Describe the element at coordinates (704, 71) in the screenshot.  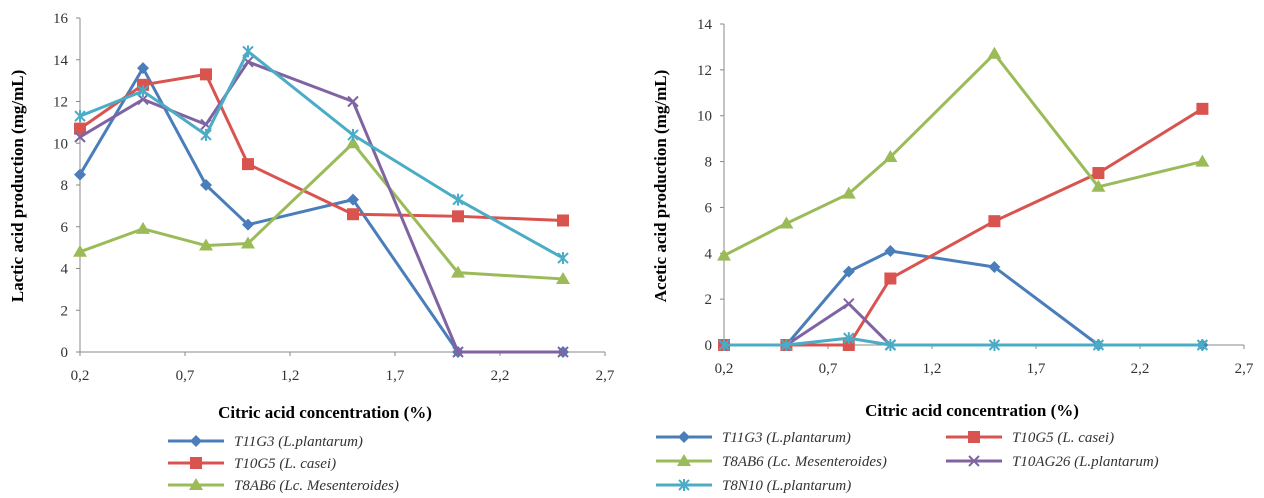
I see `right-y-tick-label: 12` at that location.